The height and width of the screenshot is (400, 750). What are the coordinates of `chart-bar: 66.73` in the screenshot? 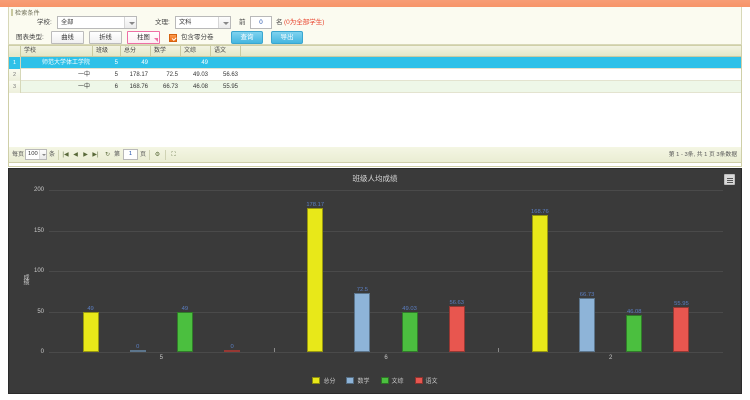 It's located at (587, 322).